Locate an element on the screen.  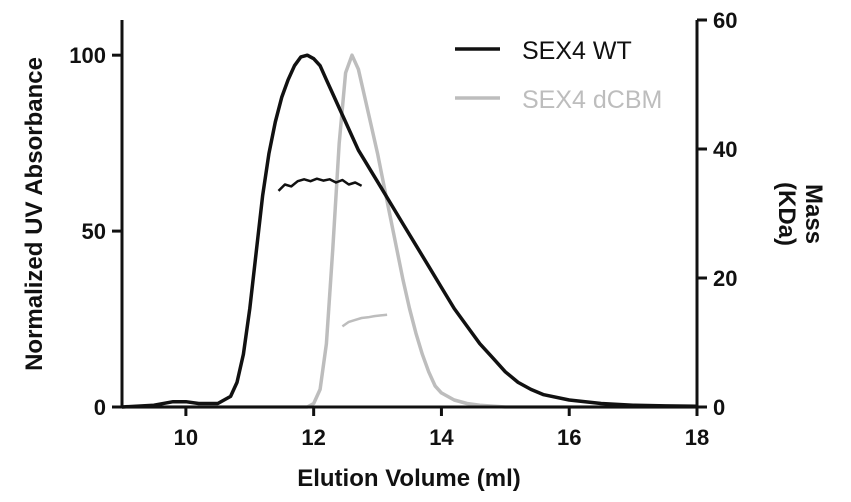
x-ticks: 10 12 14 16 18 is located at coordinates (441, 428).